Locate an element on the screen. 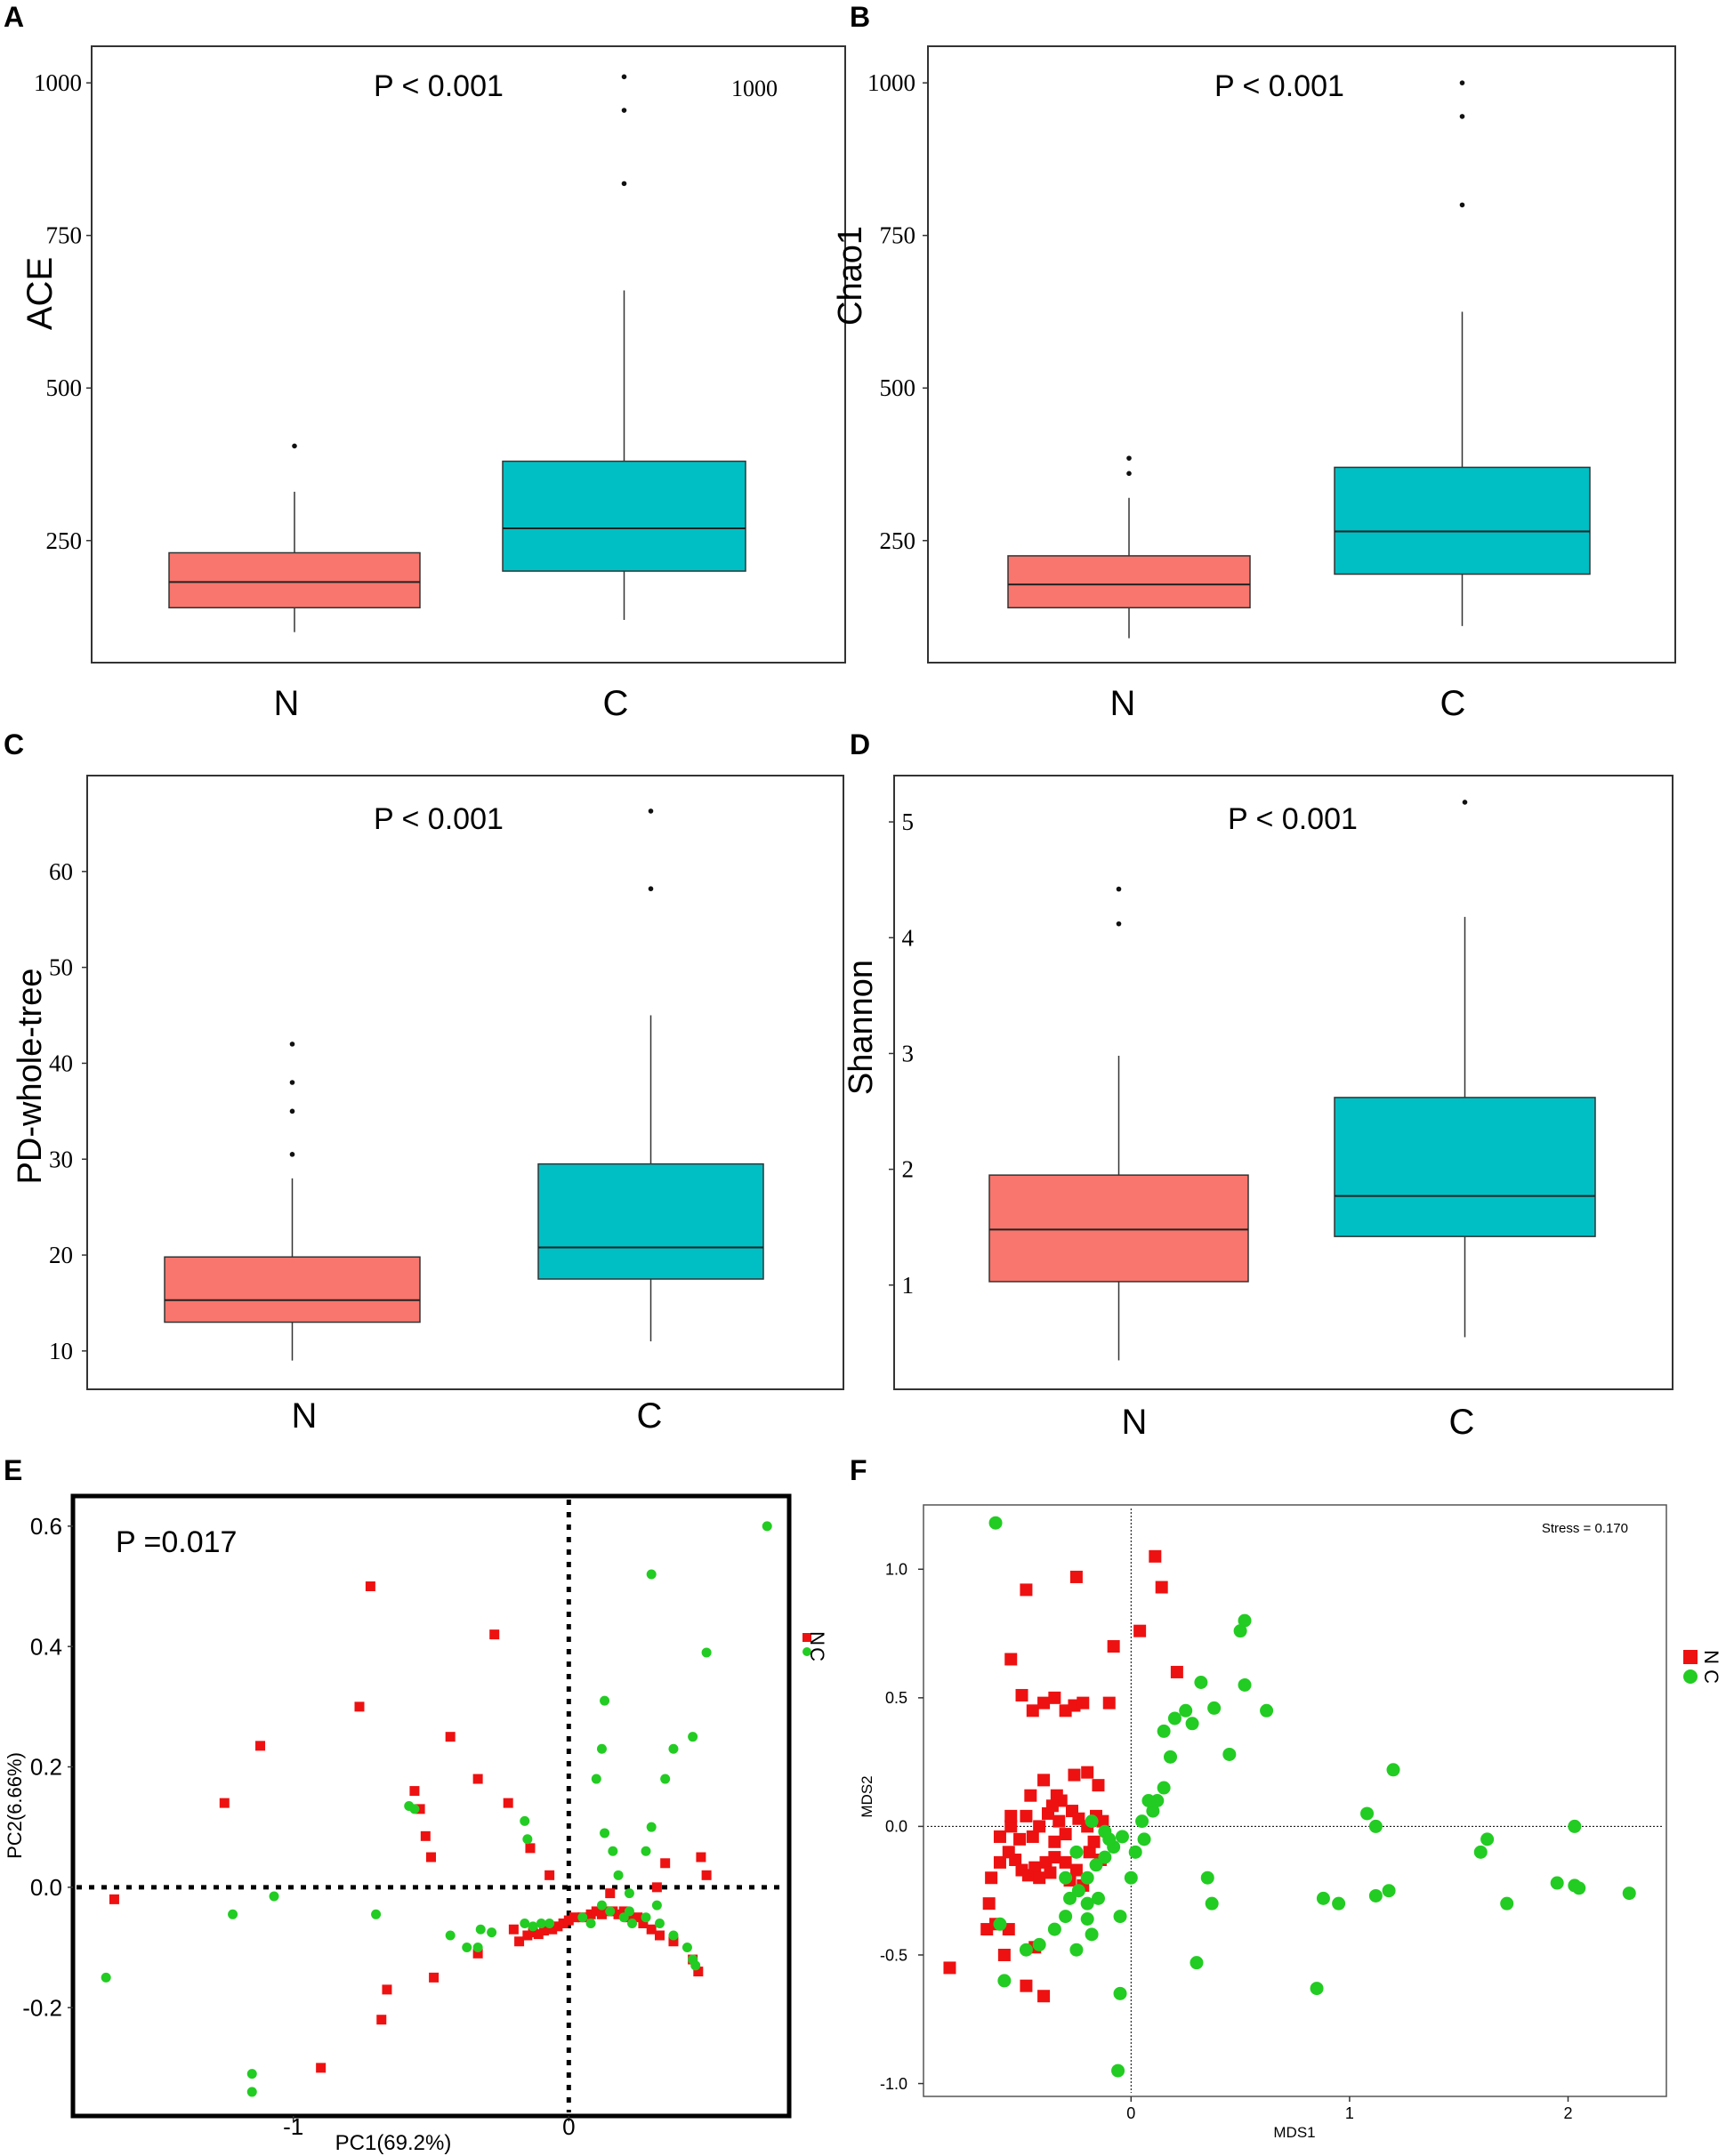  panel-label-b: B is located at coordinates (860, 17).